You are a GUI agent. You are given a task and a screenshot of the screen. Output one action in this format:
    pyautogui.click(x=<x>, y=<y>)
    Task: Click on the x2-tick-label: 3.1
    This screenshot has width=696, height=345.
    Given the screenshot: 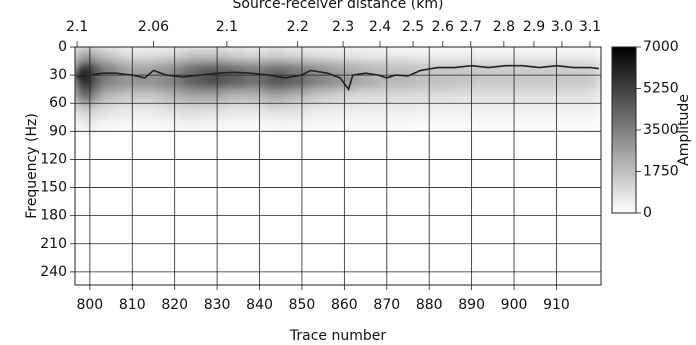 What is the action you would take?
    pyautogui.click(x=590, y=27)
    